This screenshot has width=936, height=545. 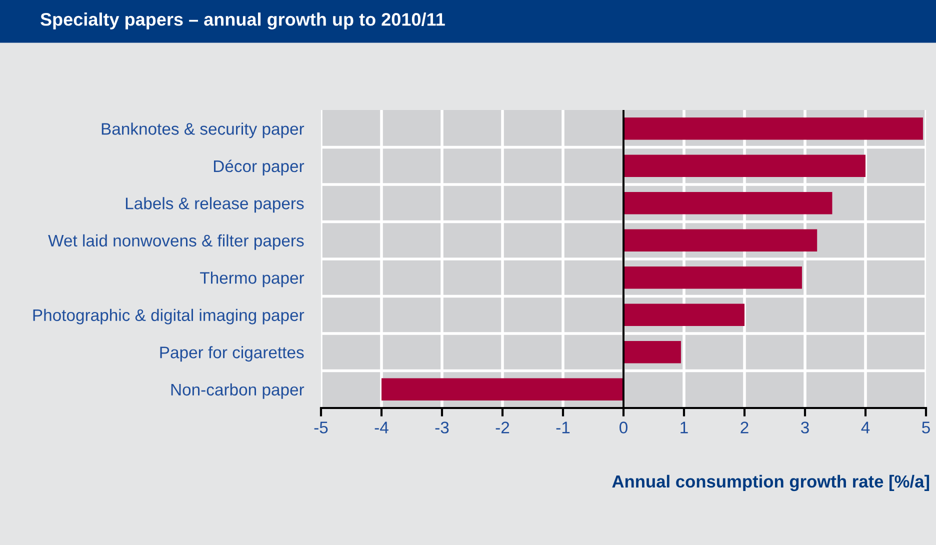 What do you see at coordinates (242, 21) in the screenshot?
I see `chart-title: Specialty papers – annual growth up to 2010/11` at bounding box center [242, 21].